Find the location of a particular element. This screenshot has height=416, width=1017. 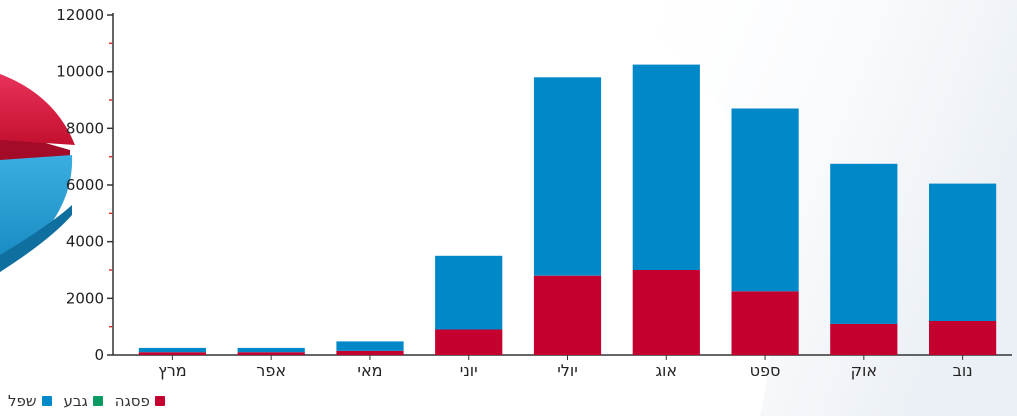

x-tick-label: אוג is located at coordinates (666, 370).